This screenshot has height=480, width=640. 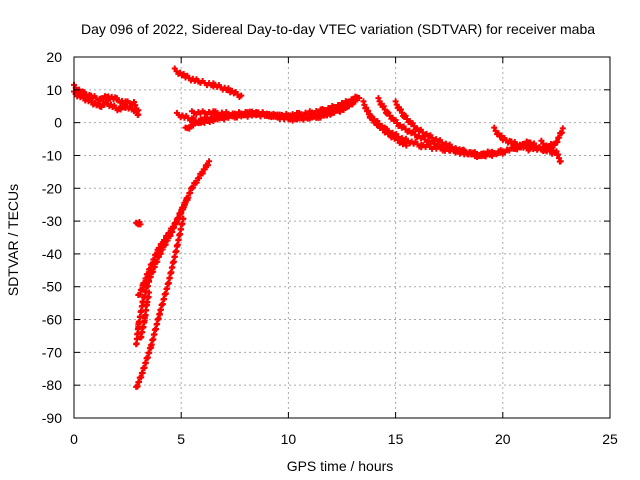 I want to click on y-tick-label: -90, so click(x=52, y=418).